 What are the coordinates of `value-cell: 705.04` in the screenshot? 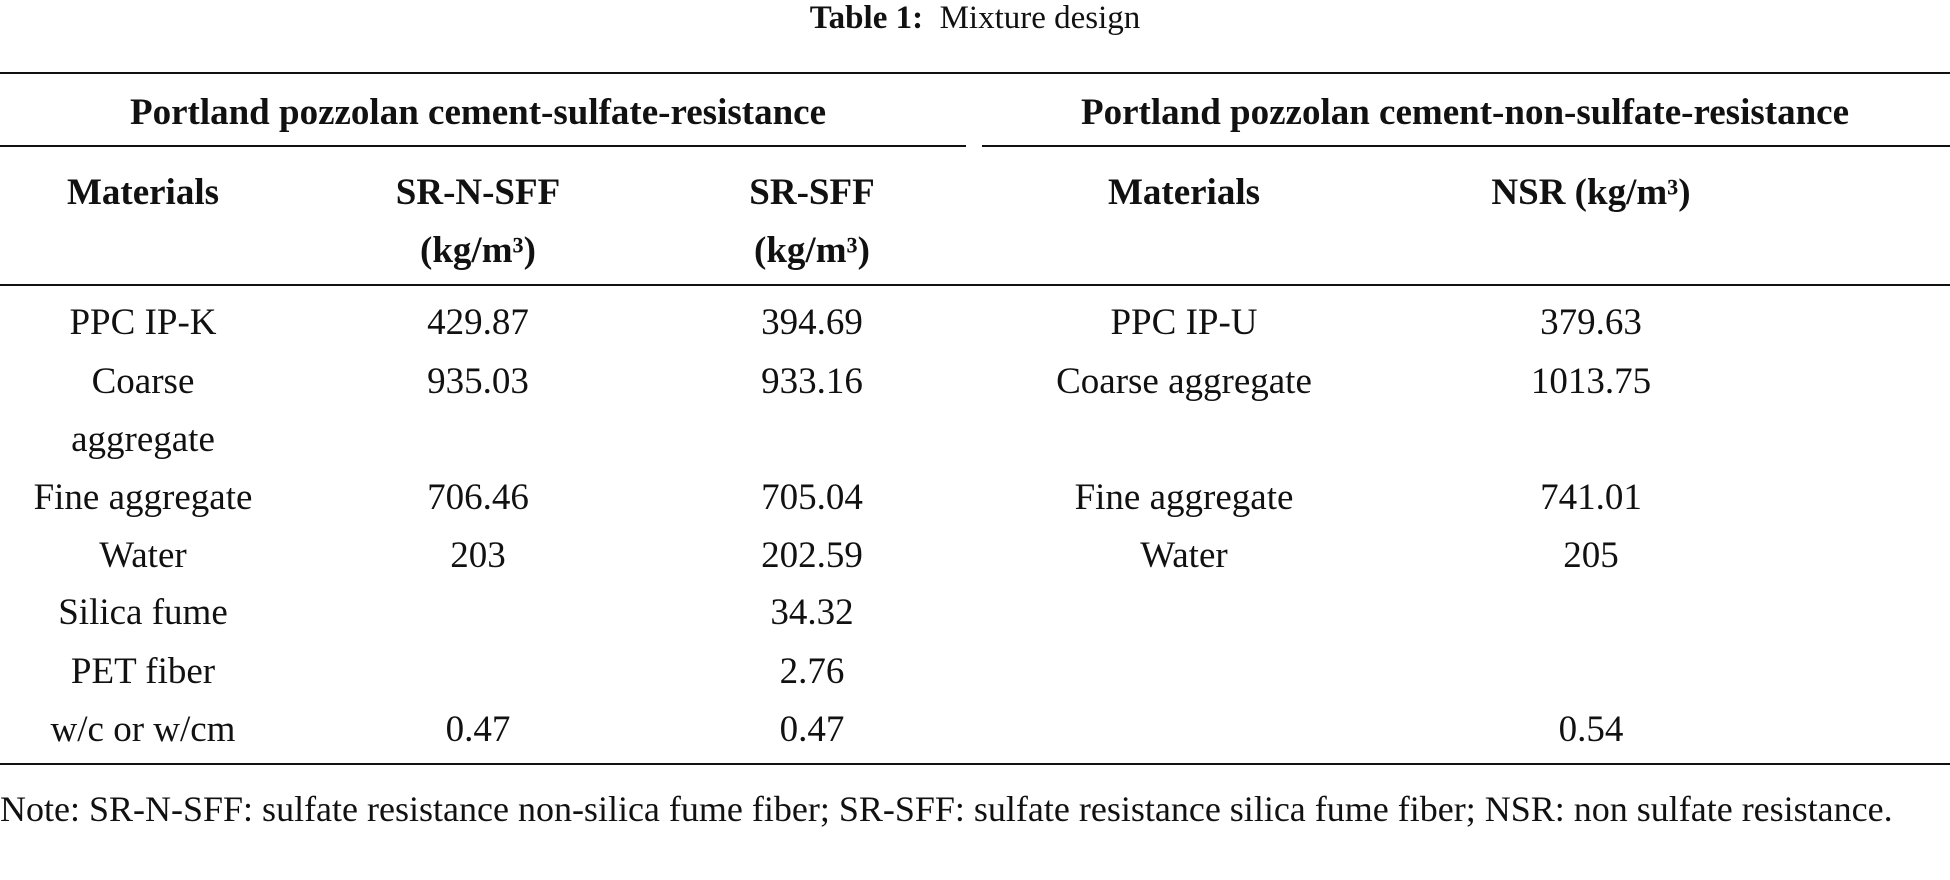 It's located at (812, 497).